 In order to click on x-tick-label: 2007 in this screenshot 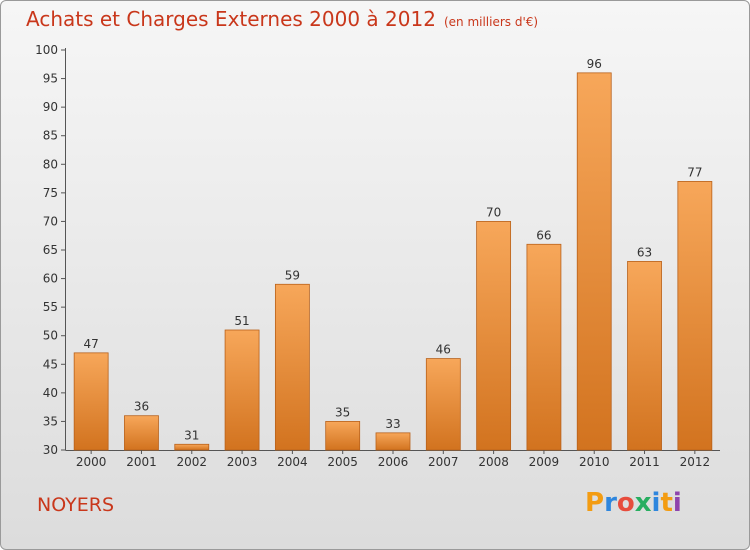, I will do `click(443, 462)`.